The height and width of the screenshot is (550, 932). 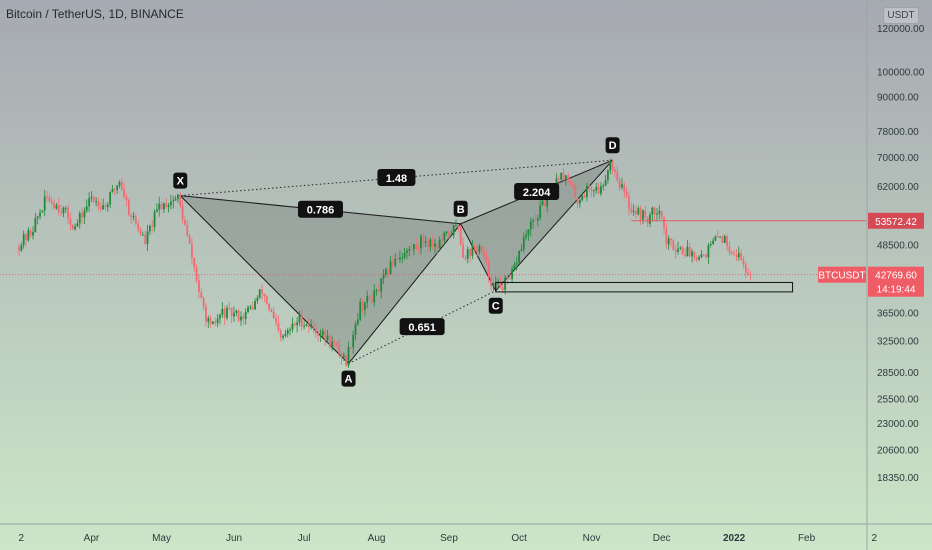 What do you see at coordinates (460, 208) in the screenshot?
I see `point-label-box` at bounding box center [460, 208].